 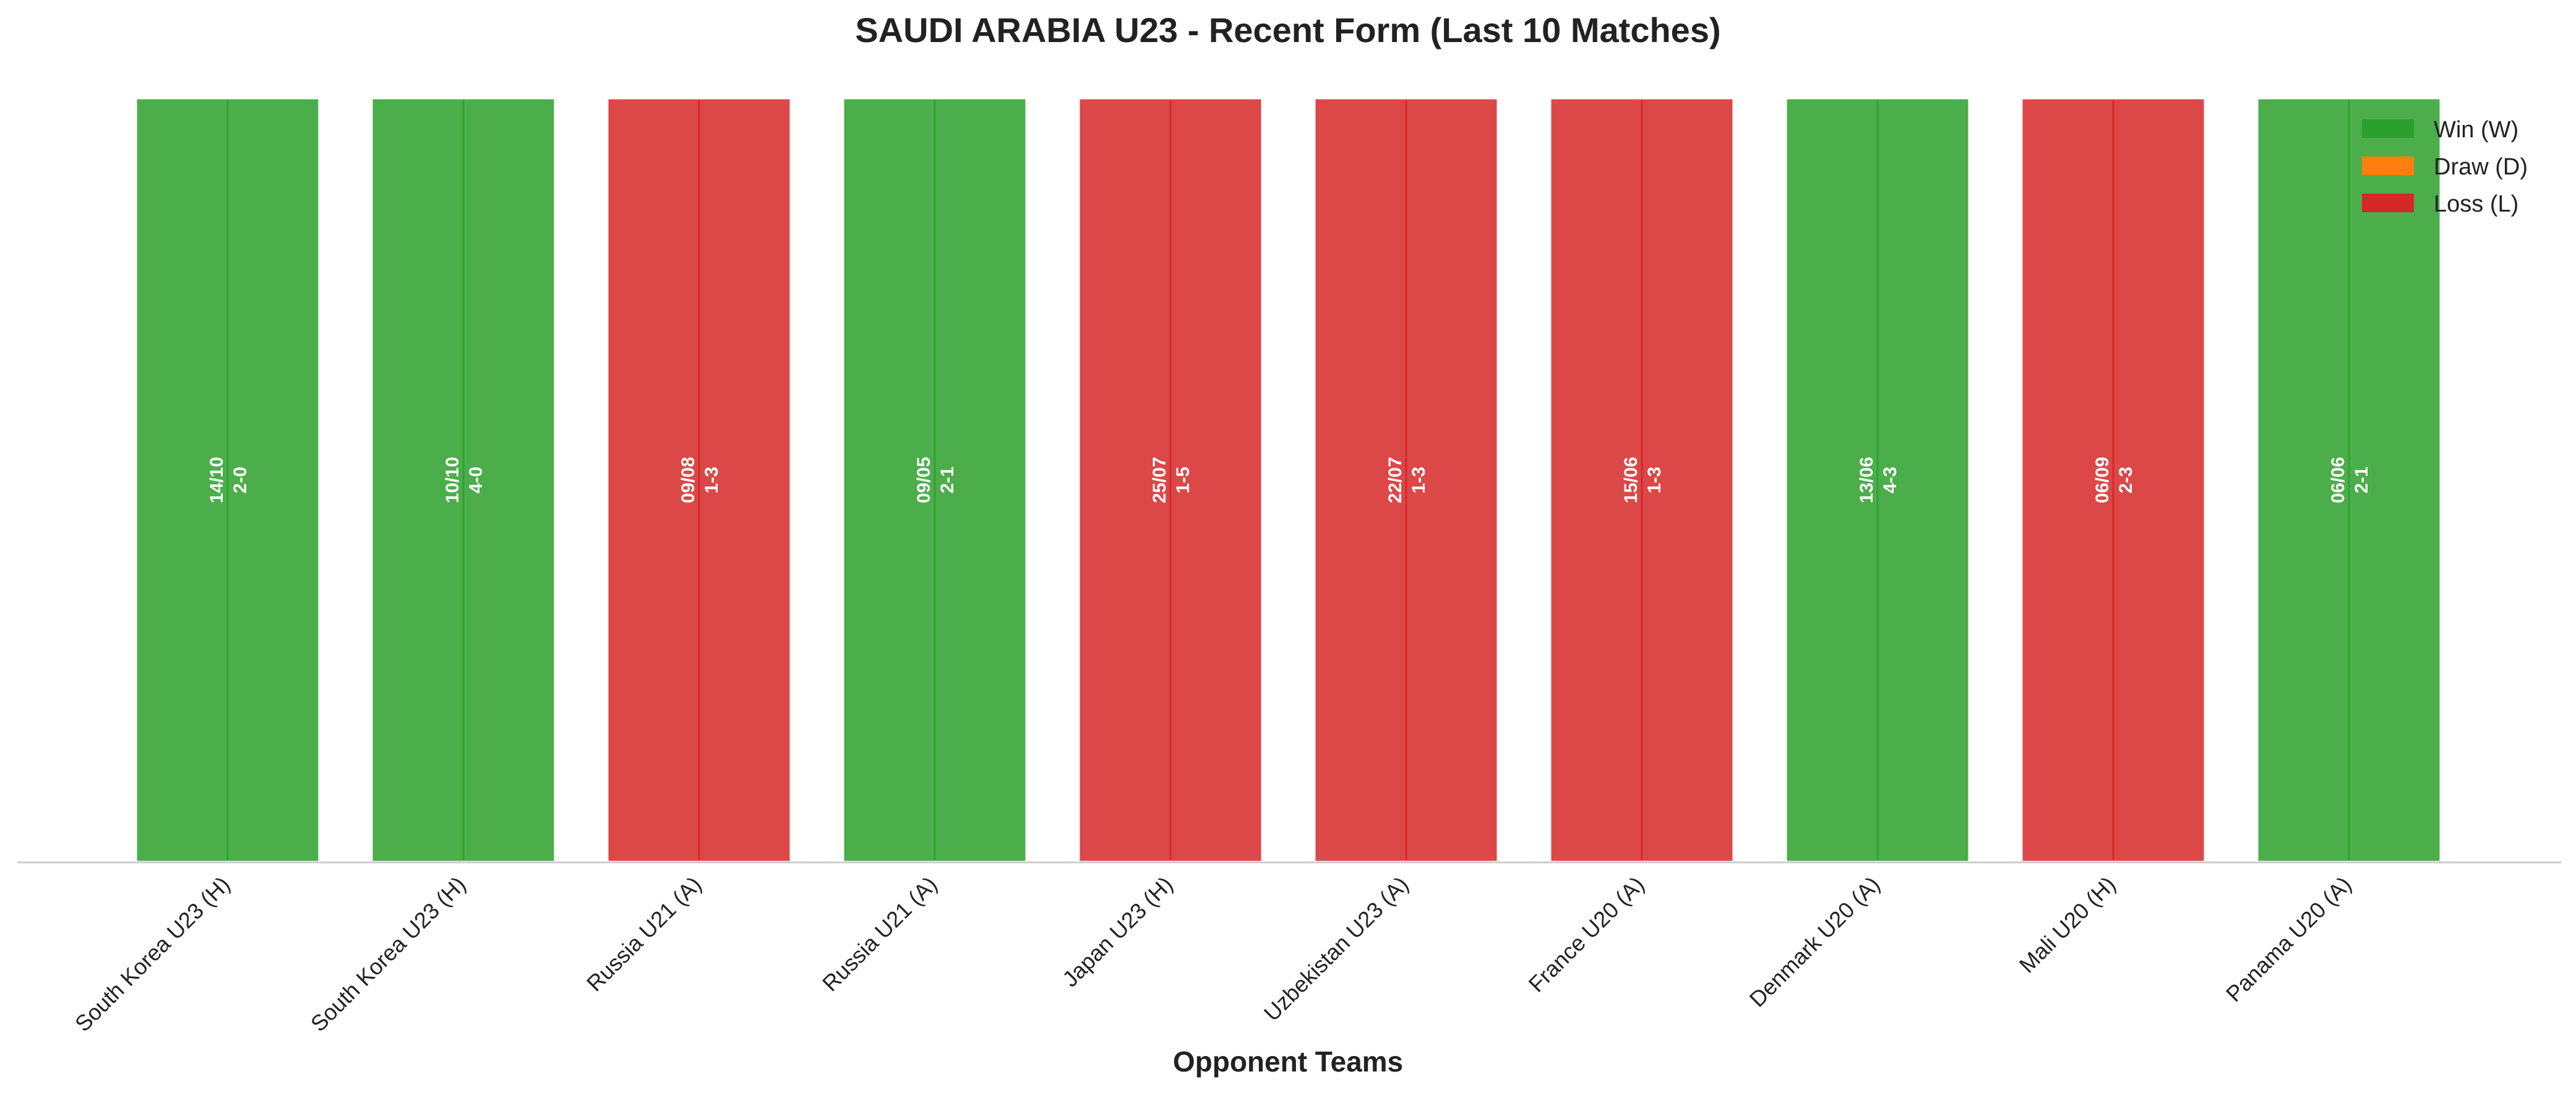 What do you see at coordinates (1879, 480) in the screenshot?
I see `bar-data-label: 13/06 4-3` at bounding box center [1879, 480].